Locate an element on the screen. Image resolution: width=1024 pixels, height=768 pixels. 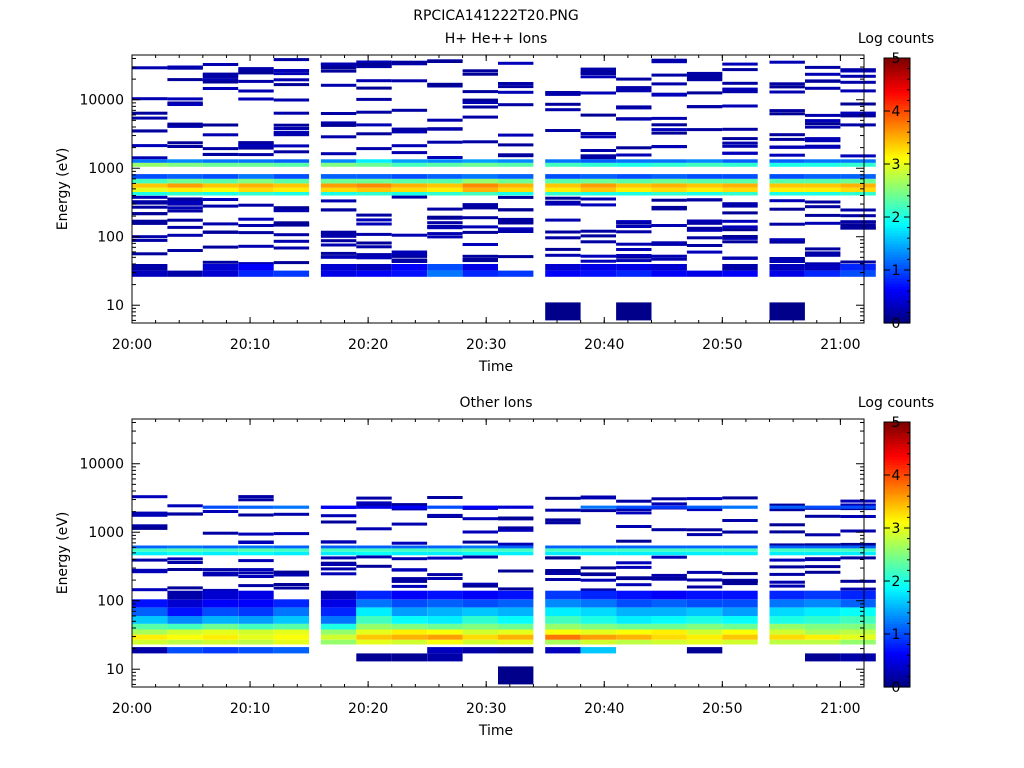
colorbar-tick-label: 5 is located at coordinates (896, 59).